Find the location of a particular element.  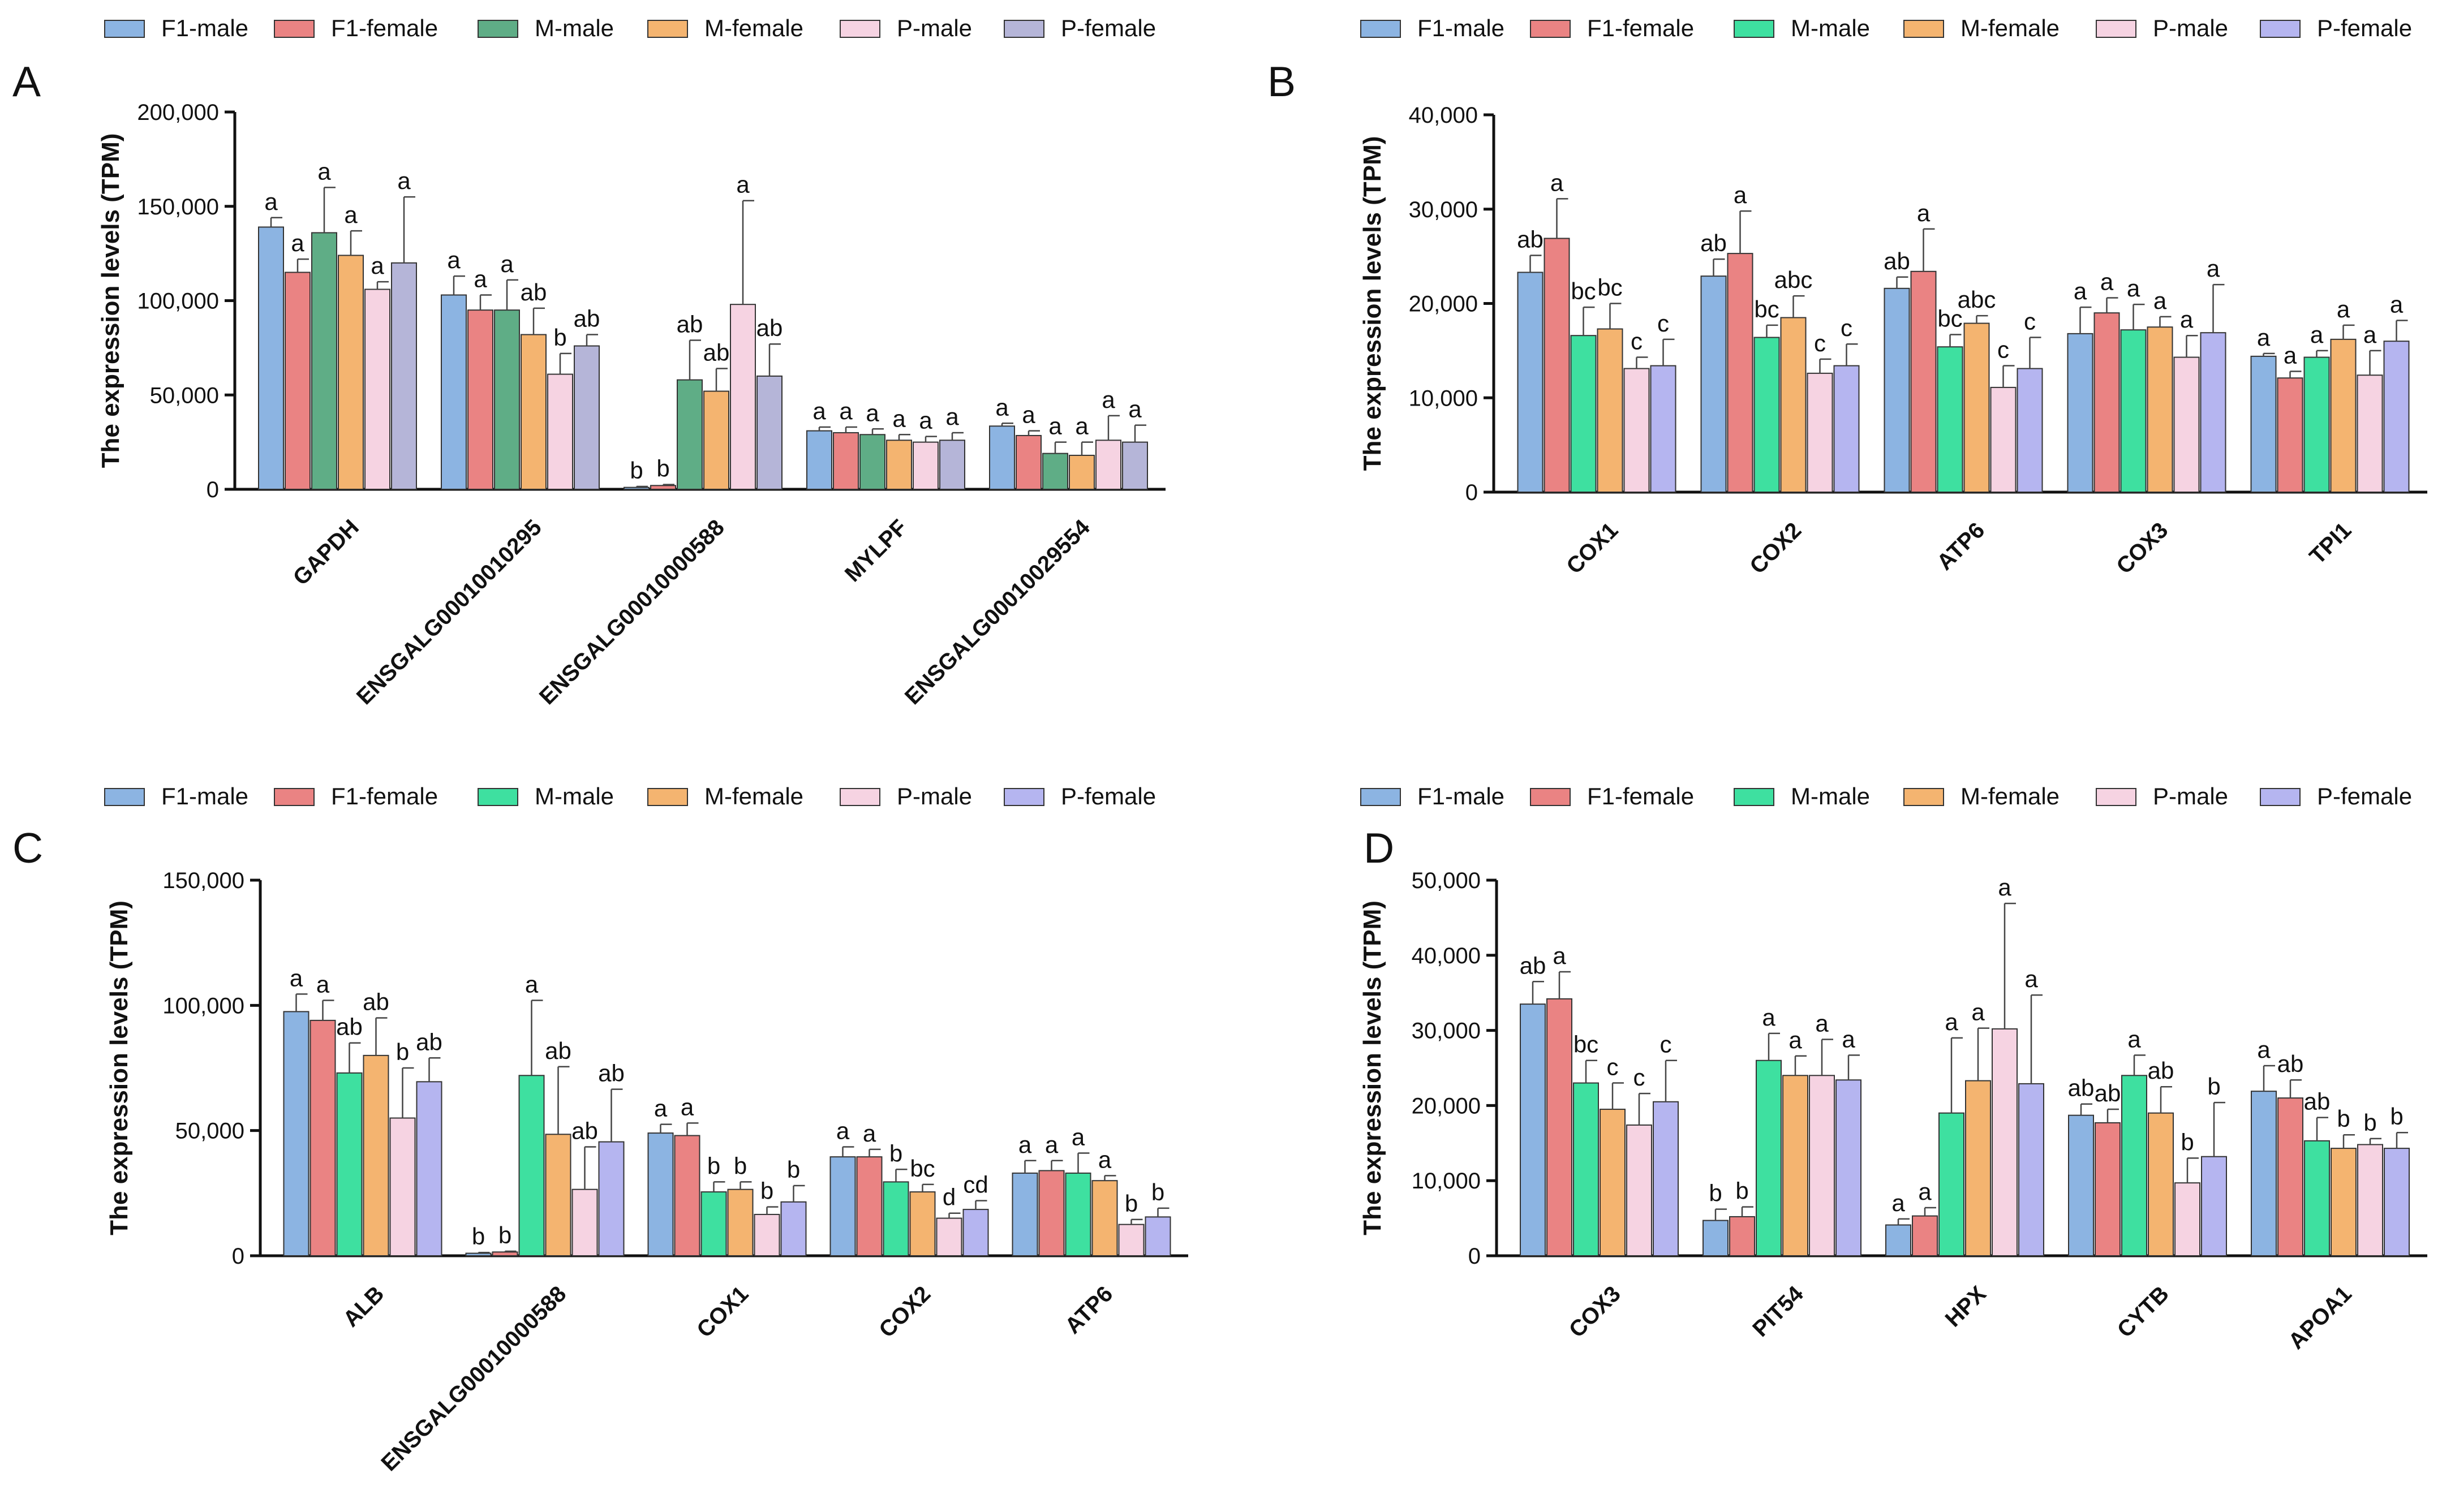

x-tick-label: MYLPF is located at coordinates (876, 551).